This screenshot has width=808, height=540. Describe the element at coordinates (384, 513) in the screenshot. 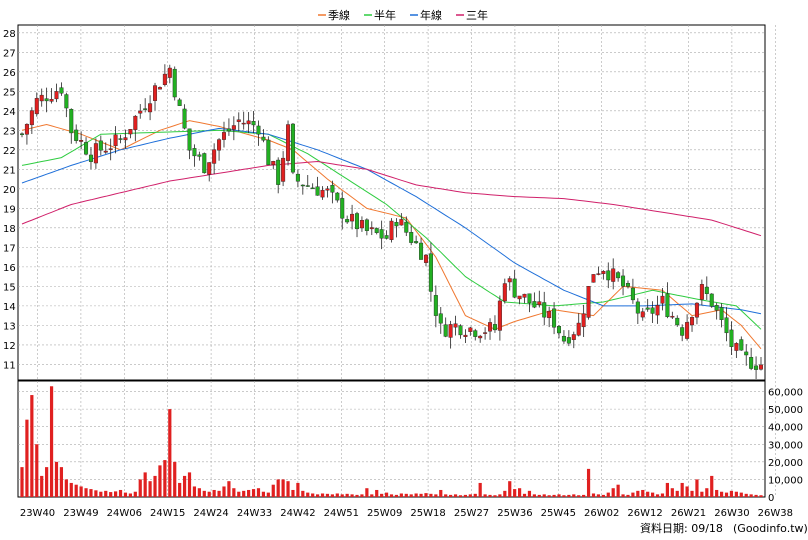

I see `x-tick-label: 25W09` at that location.